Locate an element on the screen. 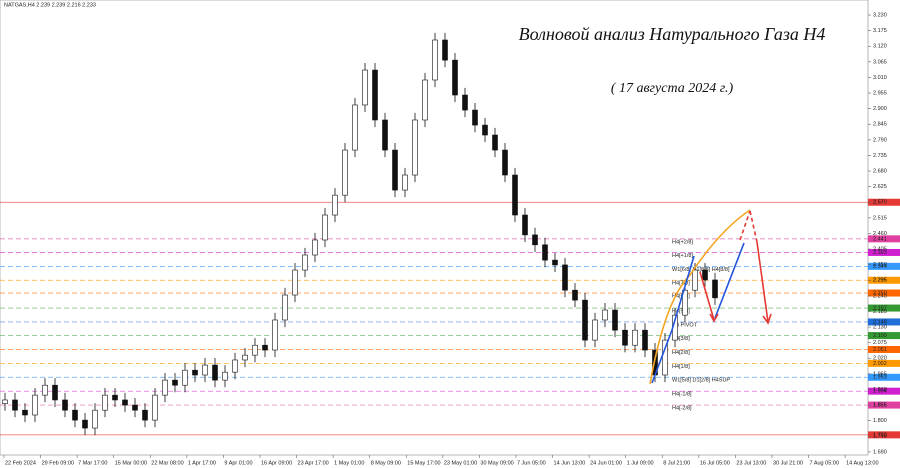  price-box-label: 1.855 is located at coordinates (880, 406).